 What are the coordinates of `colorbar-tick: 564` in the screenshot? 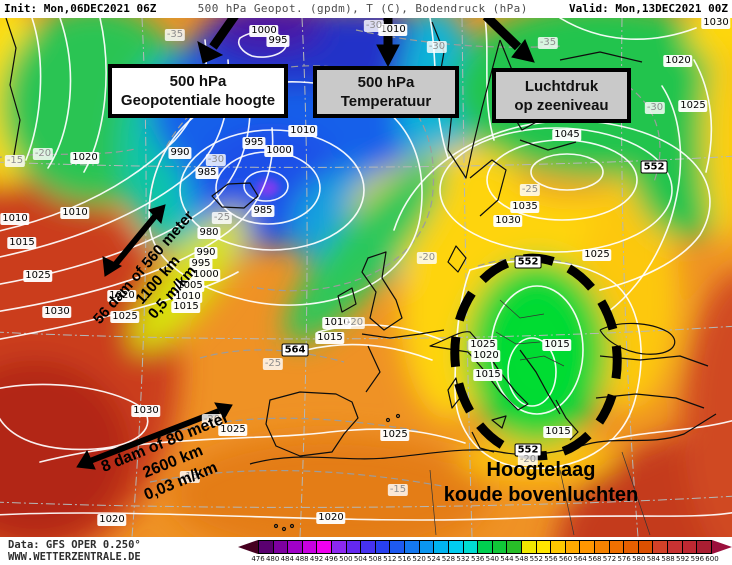 It's located at (580, 559).